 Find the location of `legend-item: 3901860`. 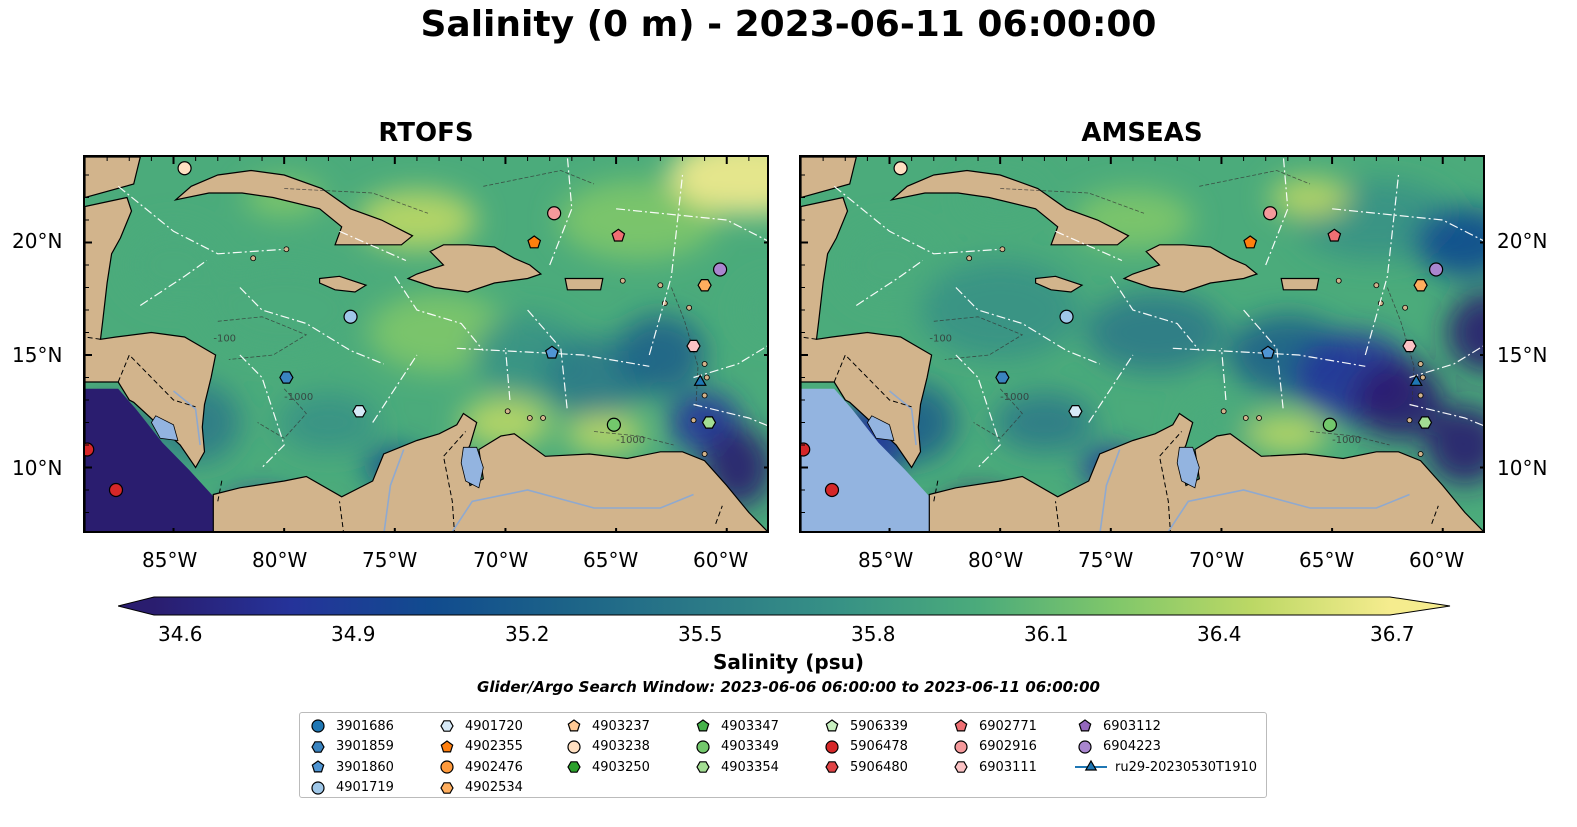

legend-item: 3901860 is located at coordinates (351, 767).